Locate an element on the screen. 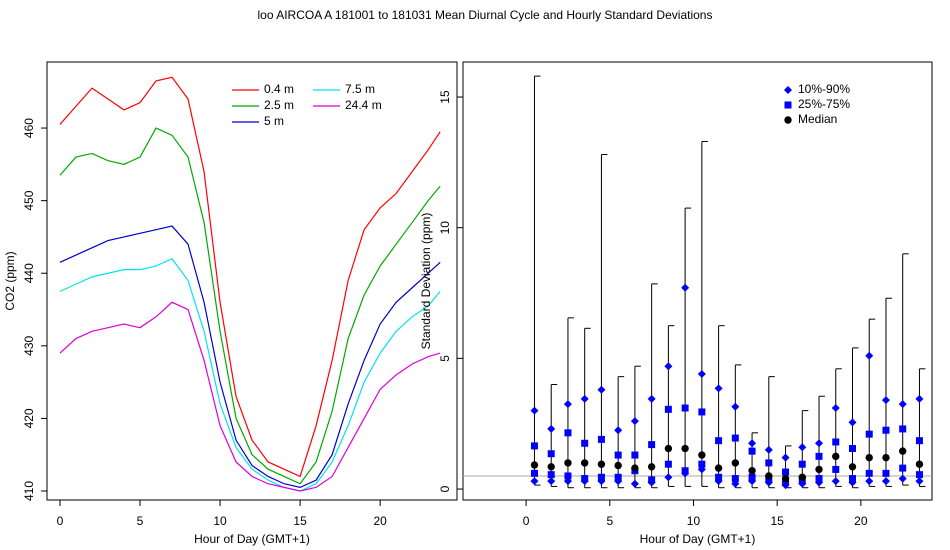 This screenshot has height=550, width=950. legend-label: 7.5 m is located at coordinates (360, 89).